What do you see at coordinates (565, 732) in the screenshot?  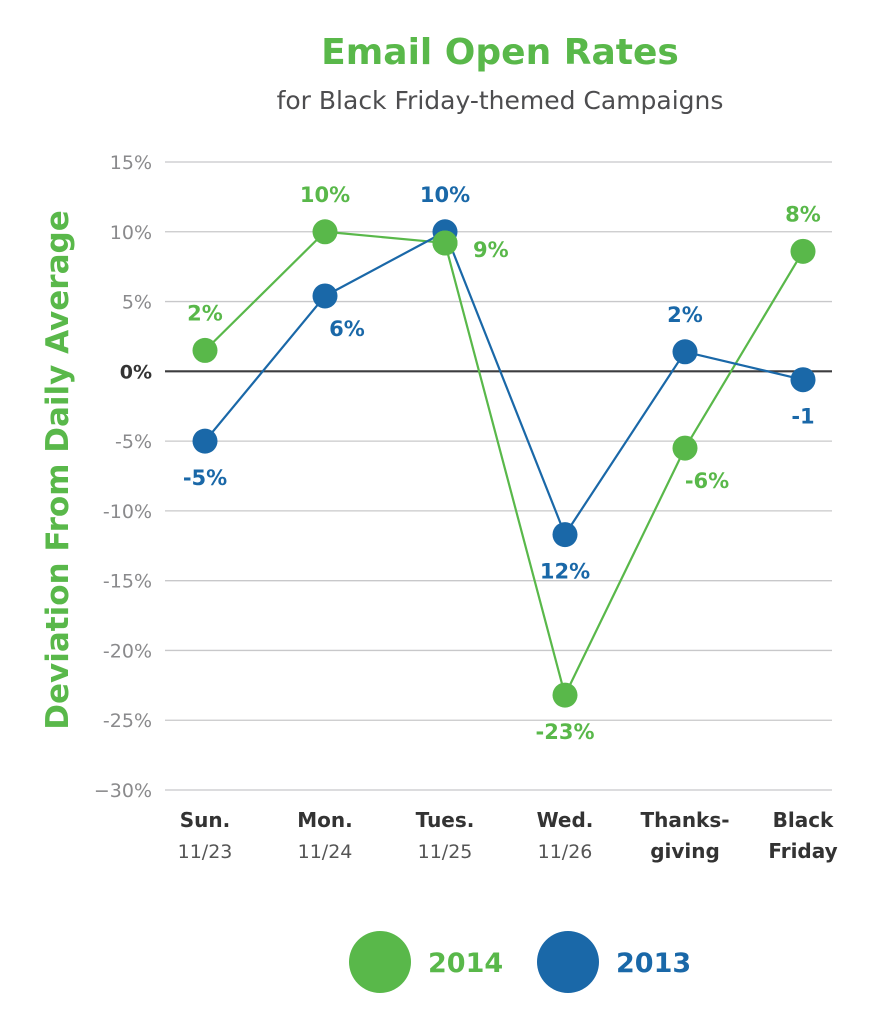 I see `data-label-2014: -23%` at bounding box center [565, 732].